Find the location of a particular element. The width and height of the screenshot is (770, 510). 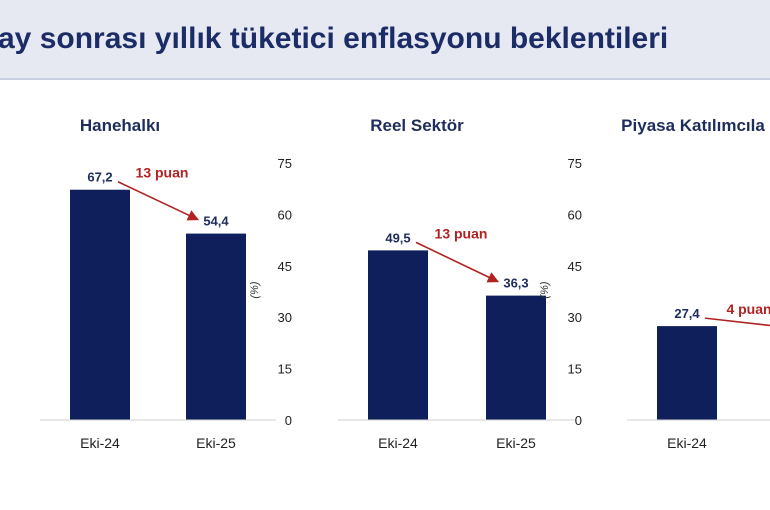

chart-title: Hanehalkı is located at coordinates (120, 125).